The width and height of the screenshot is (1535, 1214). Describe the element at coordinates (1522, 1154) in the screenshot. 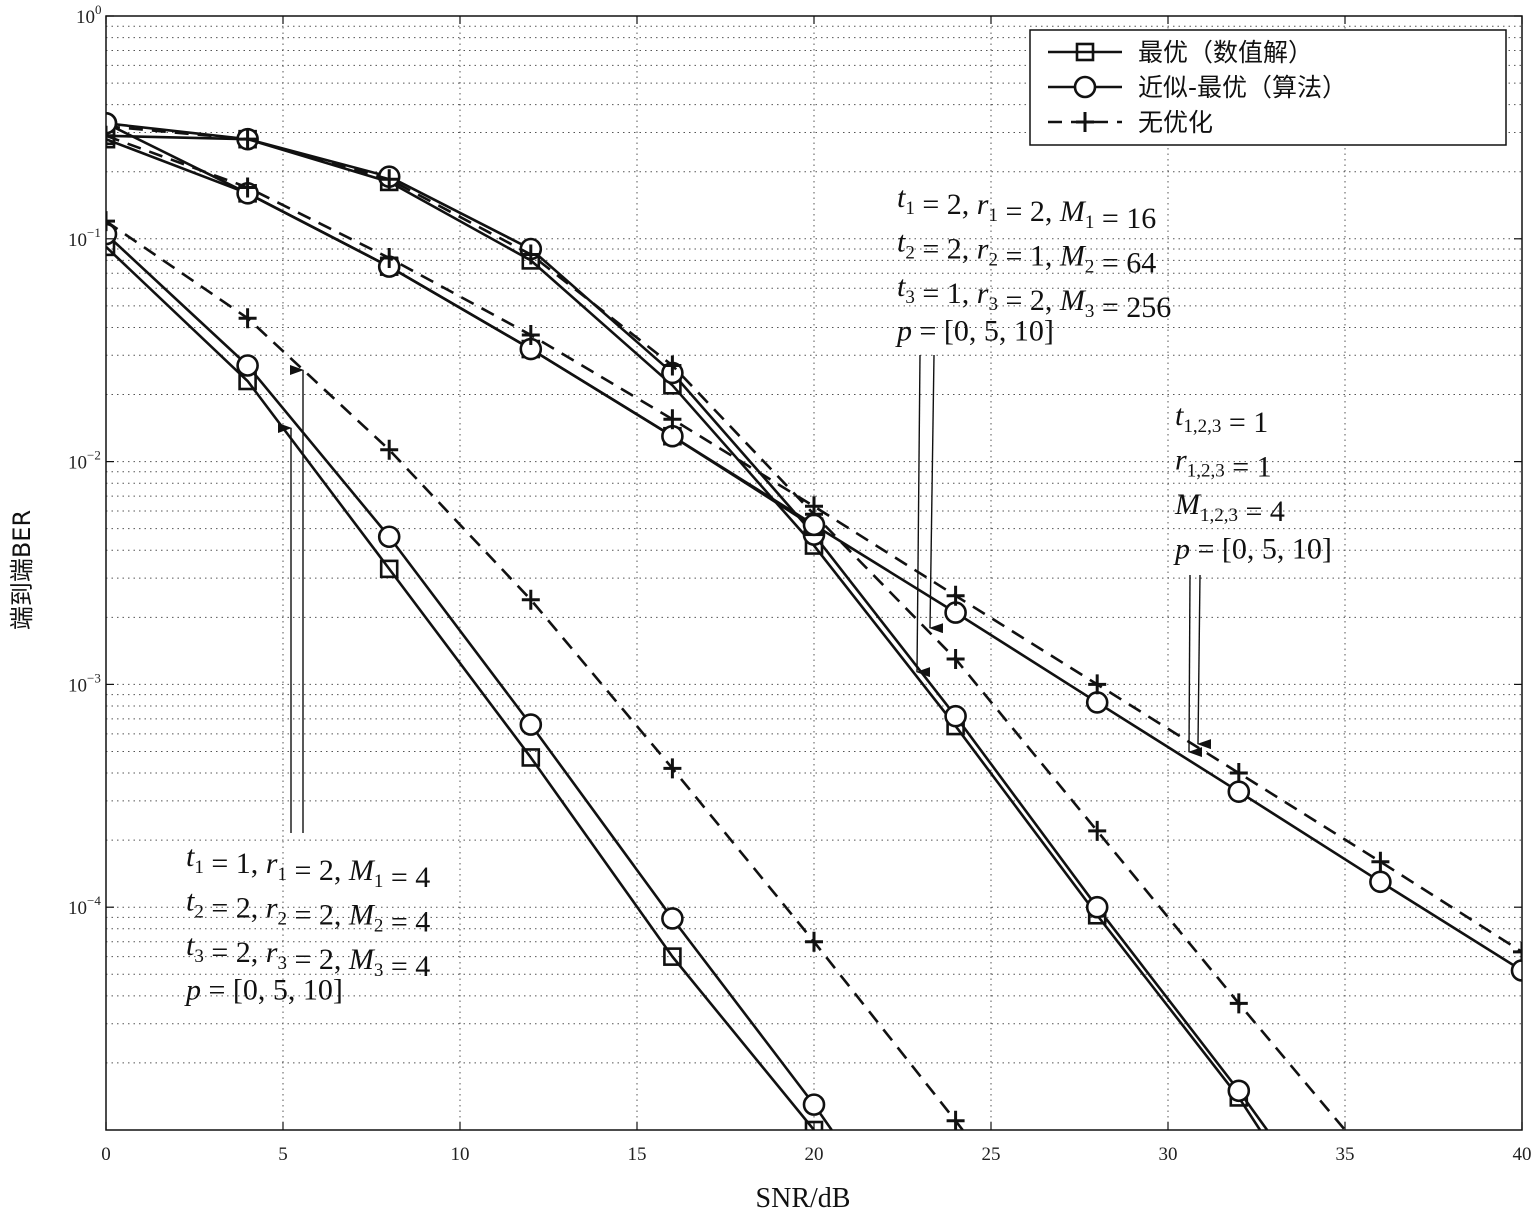

I see `x-tick-label: 40` at that location.